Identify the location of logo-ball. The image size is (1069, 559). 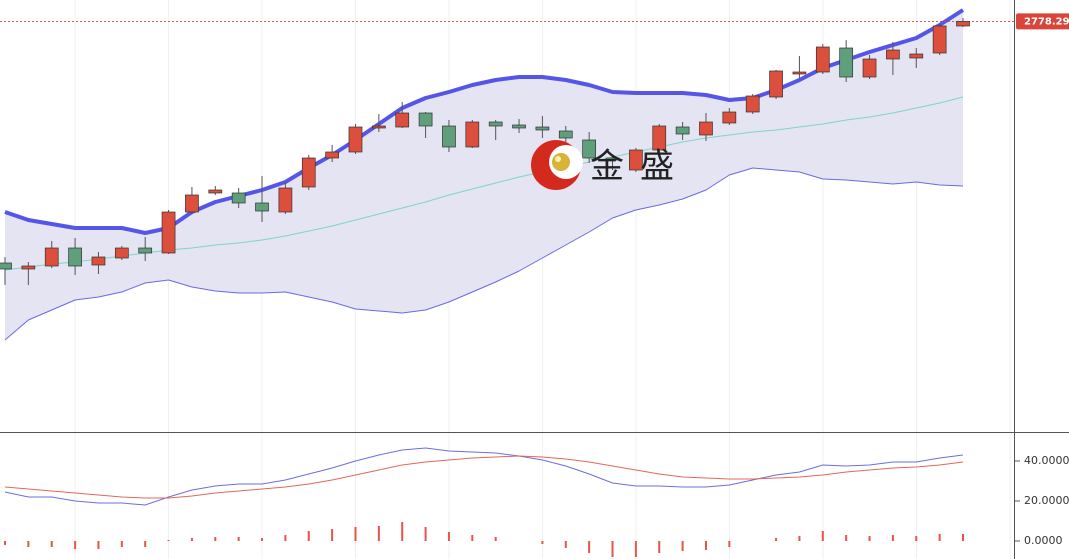
(561, 162).